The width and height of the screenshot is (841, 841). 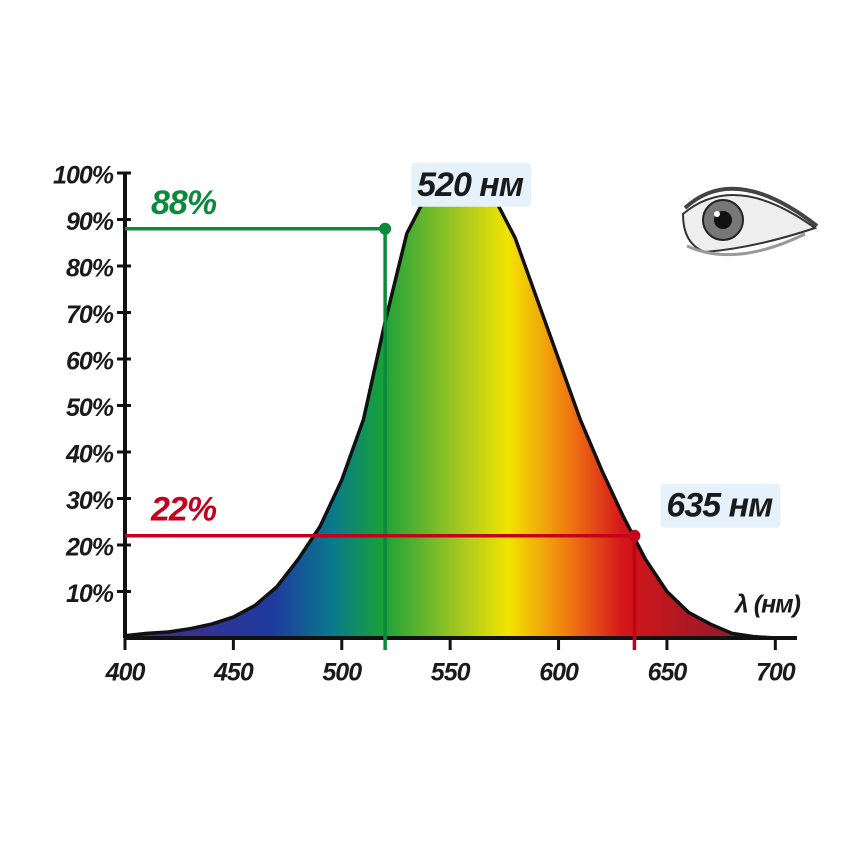 What do you see at coordinates (125, 673) in the screenshot?
I see `x-tick-label: 400` at bounding box center [125, 673].